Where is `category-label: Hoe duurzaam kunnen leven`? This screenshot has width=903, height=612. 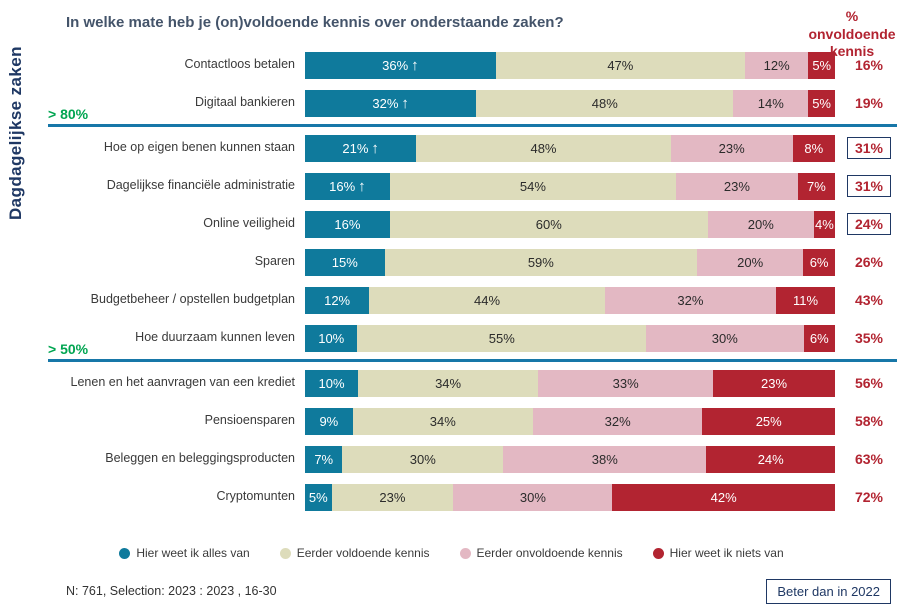 category-label: Hoe duurzaam kunnen leven is located at coordinates (215, 337).